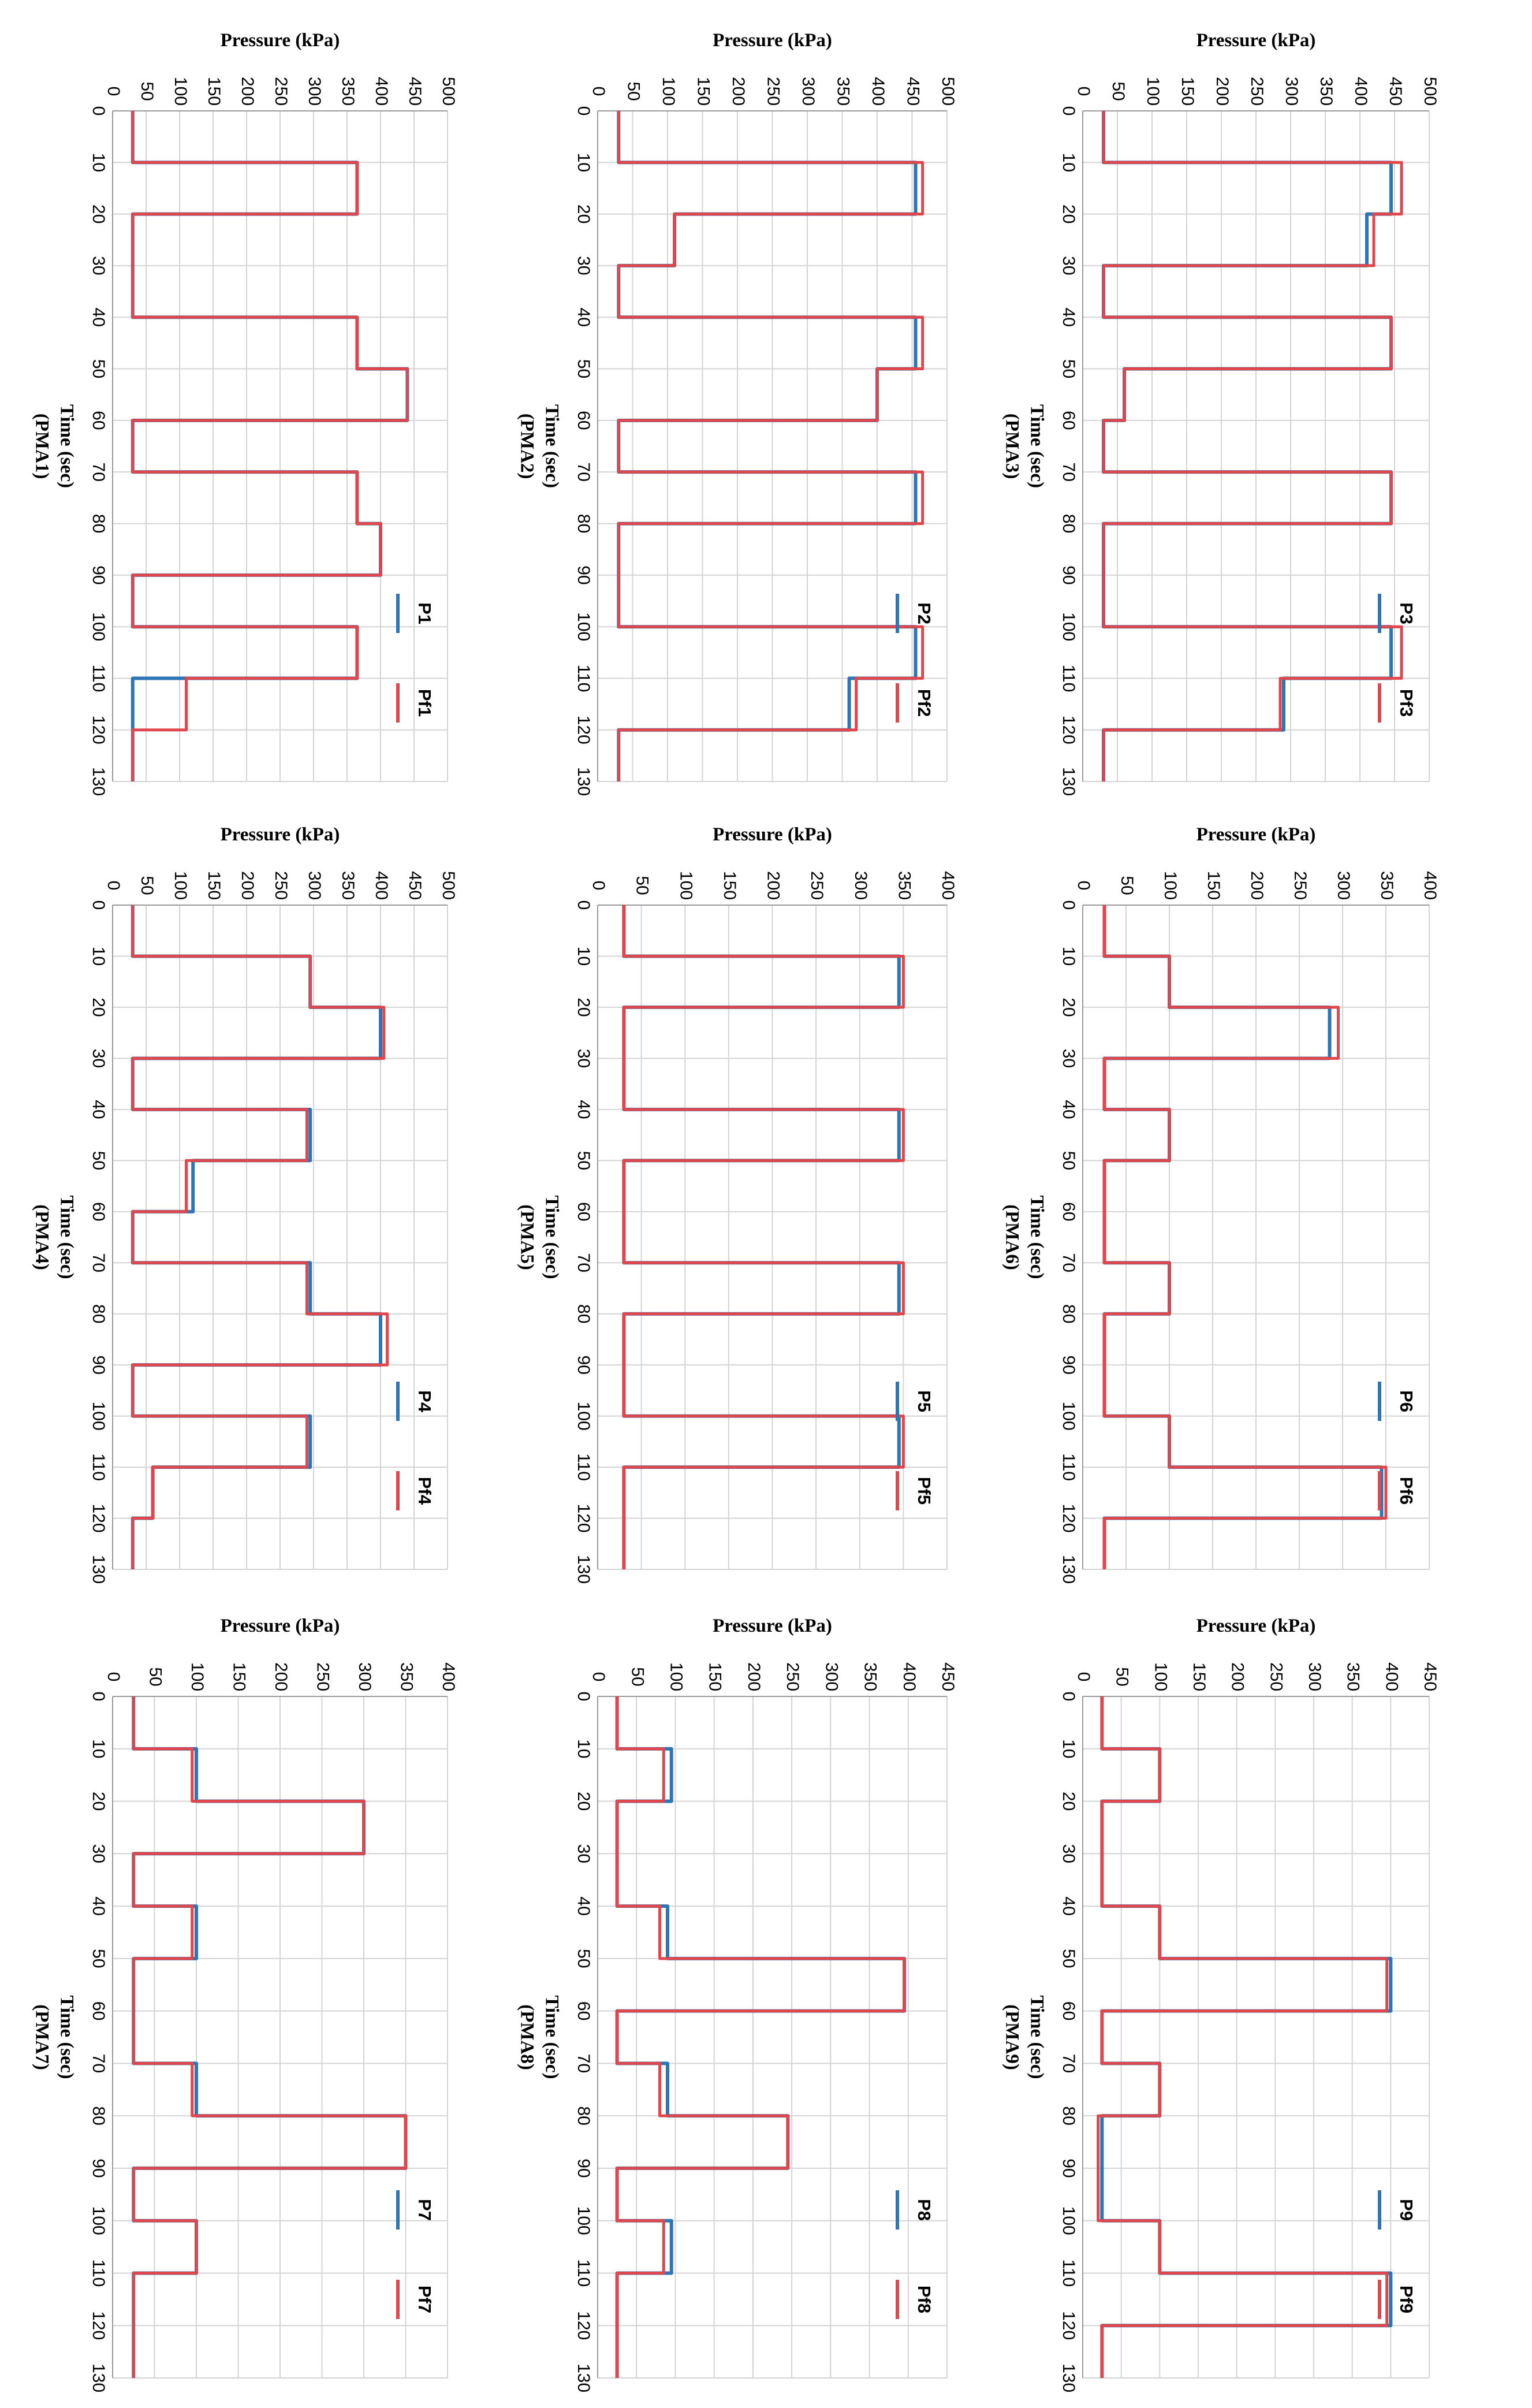  Describe the element at coordinates (642, 885) in the screenshot. I see `tick-label-pressure: 50` at that location.